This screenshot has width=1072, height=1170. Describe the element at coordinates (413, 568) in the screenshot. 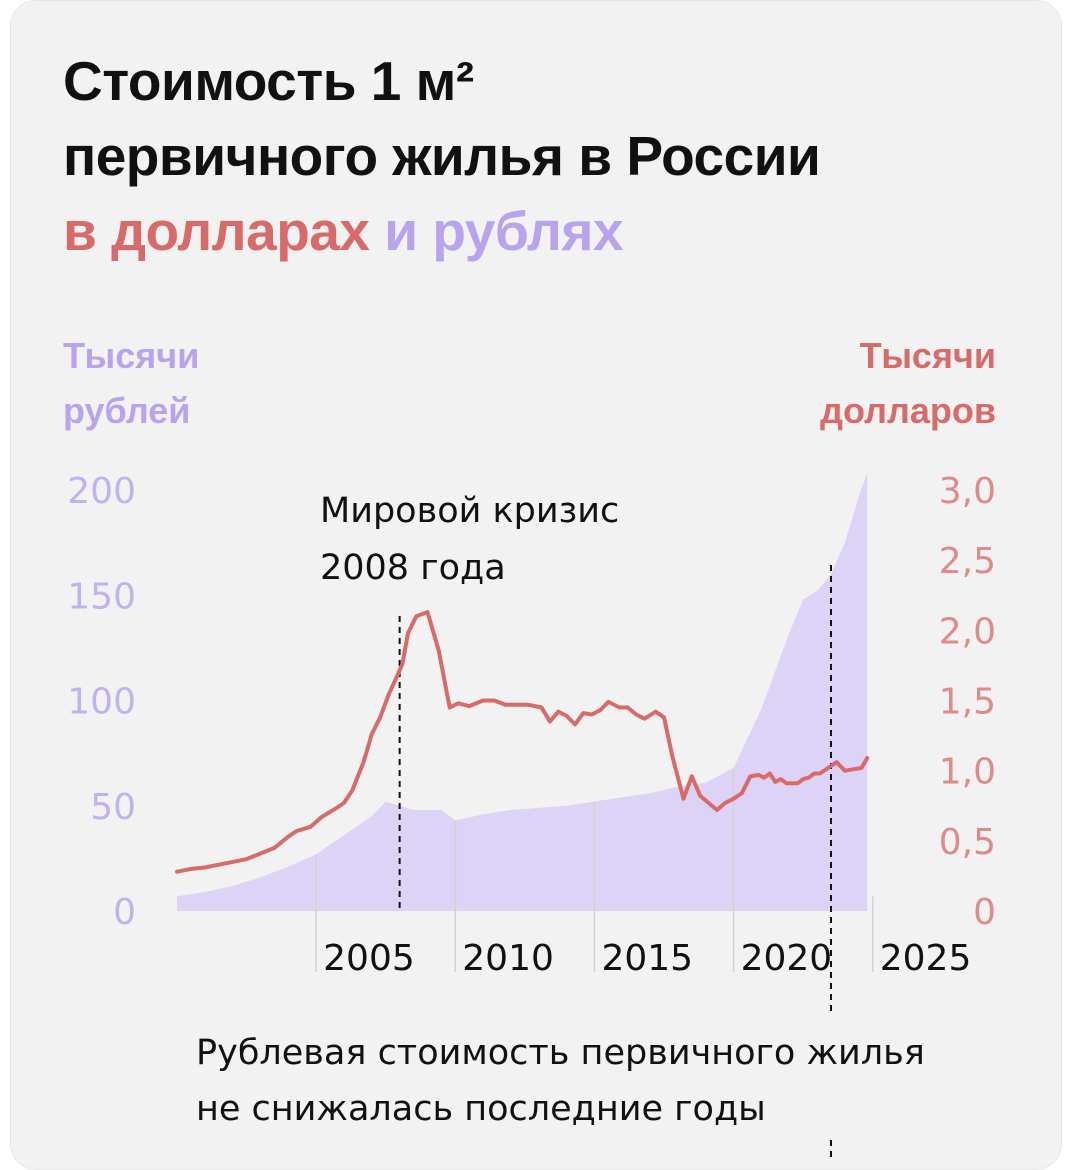

I see `annotation-crisis-line-2: 2008 года` at that location.